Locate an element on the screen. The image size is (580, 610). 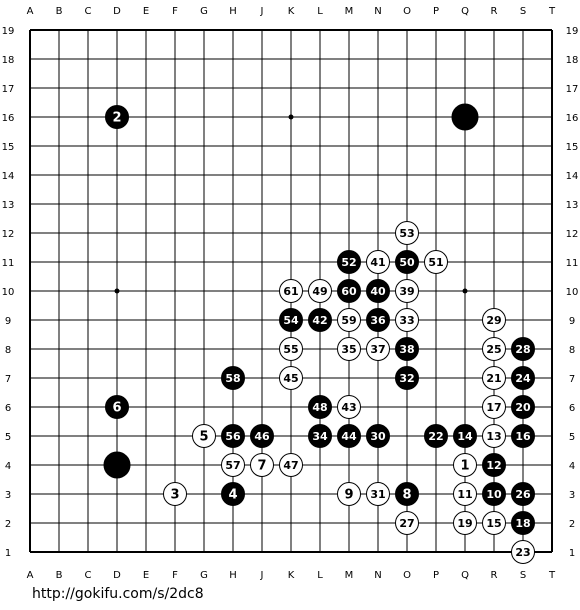
white-stone: 39 is located at coordinates (407, 291).